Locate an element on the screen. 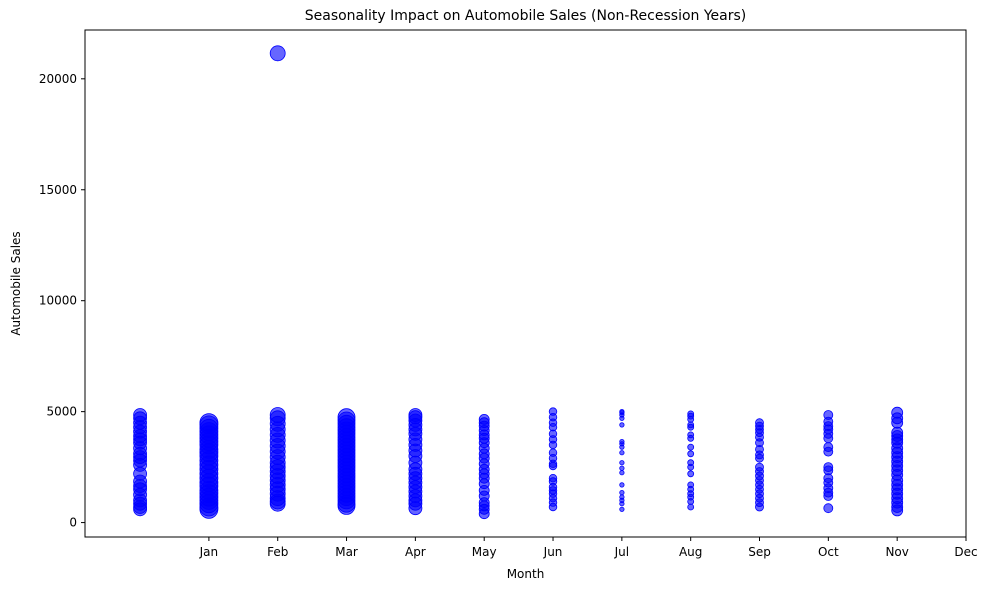 The width and height of the screenshot is (989, 590). x-tick-label: Aug is located at coordinates (690, 552).